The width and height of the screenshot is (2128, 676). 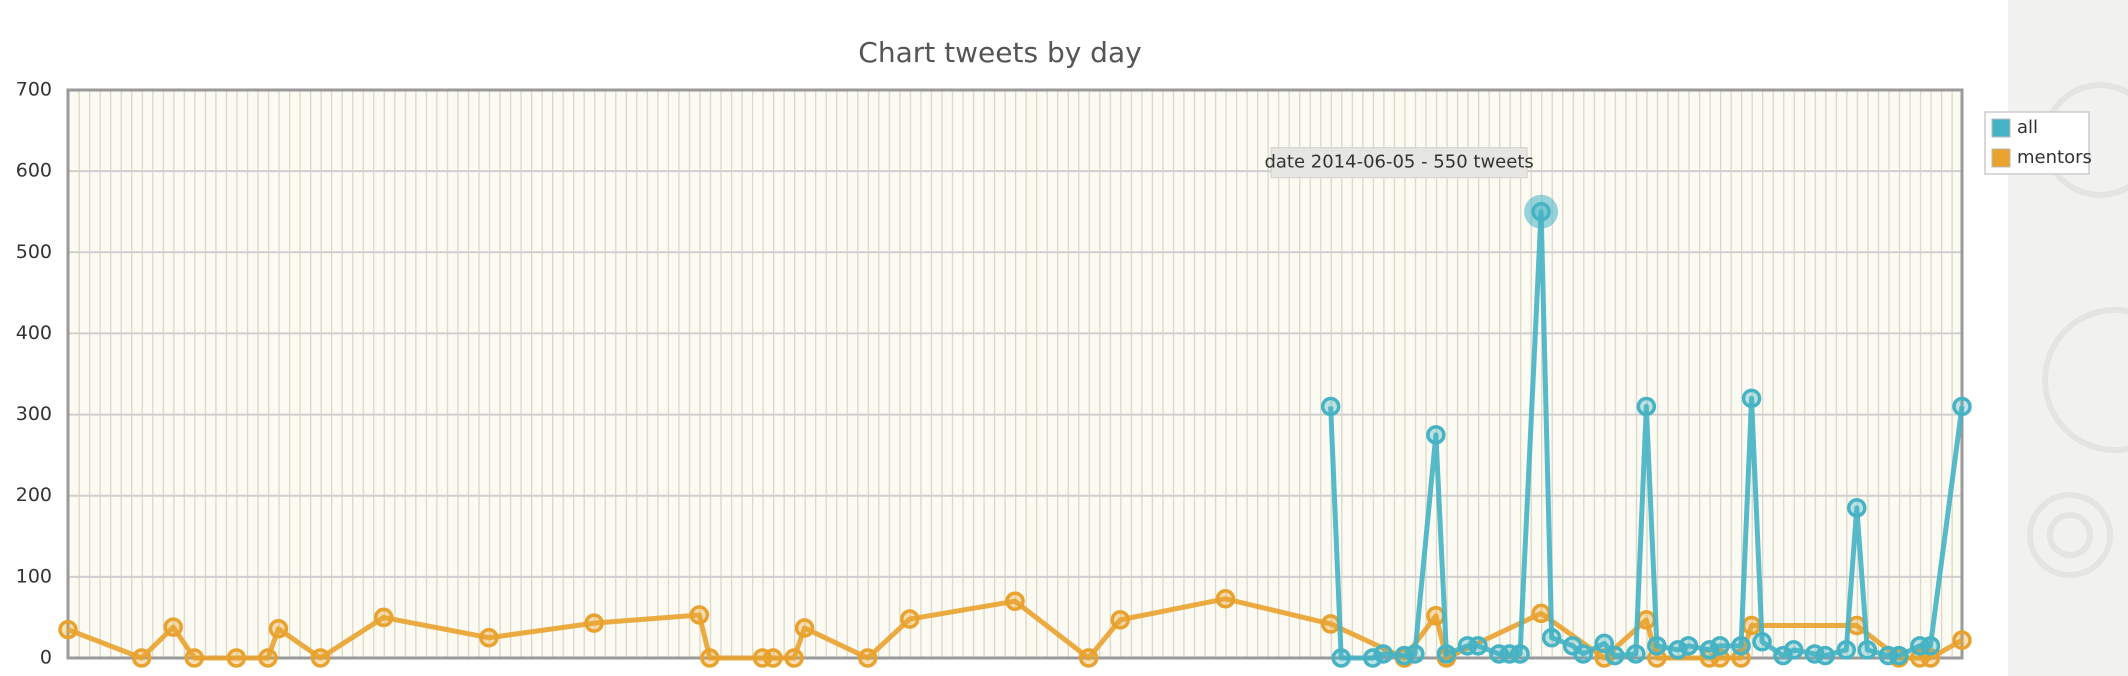 I want to click on highlight-point, so click(x=1541, y=211).